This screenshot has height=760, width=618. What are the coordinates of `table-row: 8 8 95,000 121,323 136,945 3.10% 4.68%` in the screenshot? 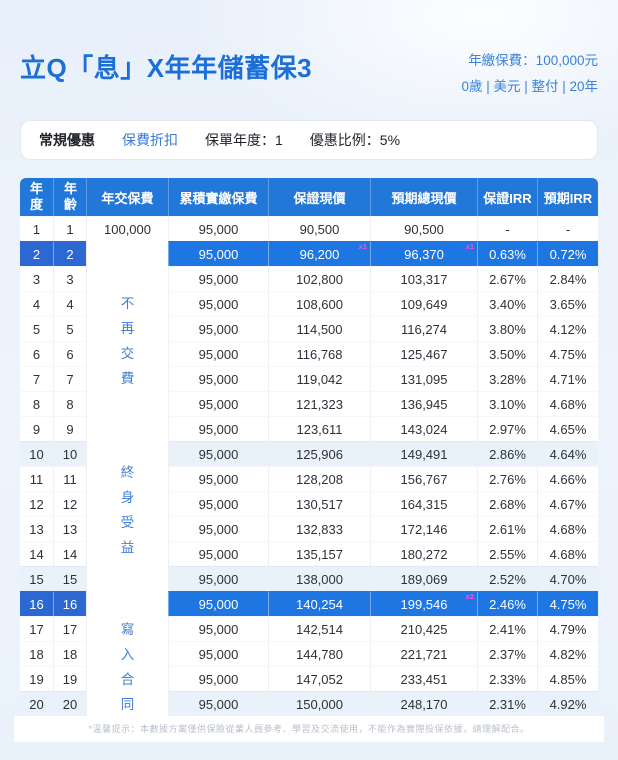 It's located at (309, 403).